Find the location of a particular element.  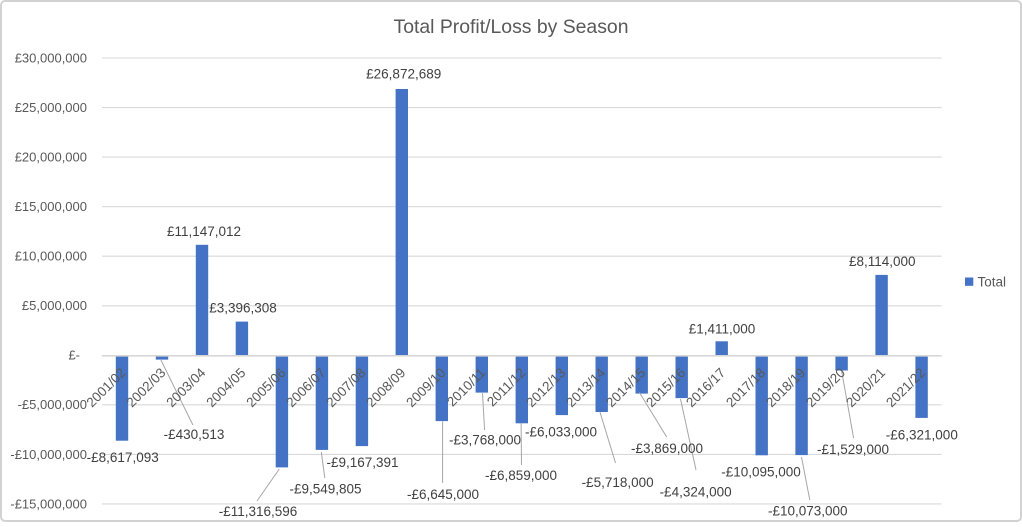

svg-text: -£6,033,000 is located at coordinates (561, 432).